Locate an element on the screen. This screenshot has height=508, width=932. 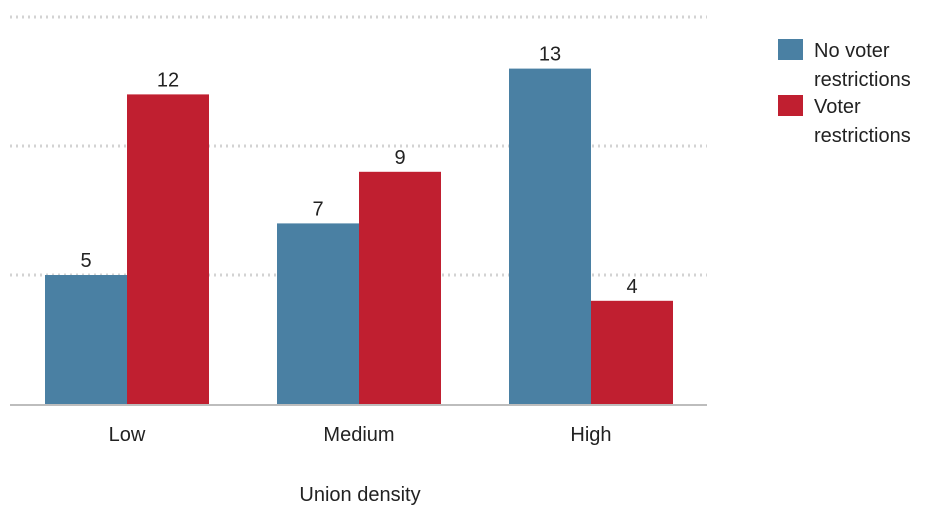
legend-label-no-voter-restrictions: No voter restrictions is located at coordinates (862, 65).